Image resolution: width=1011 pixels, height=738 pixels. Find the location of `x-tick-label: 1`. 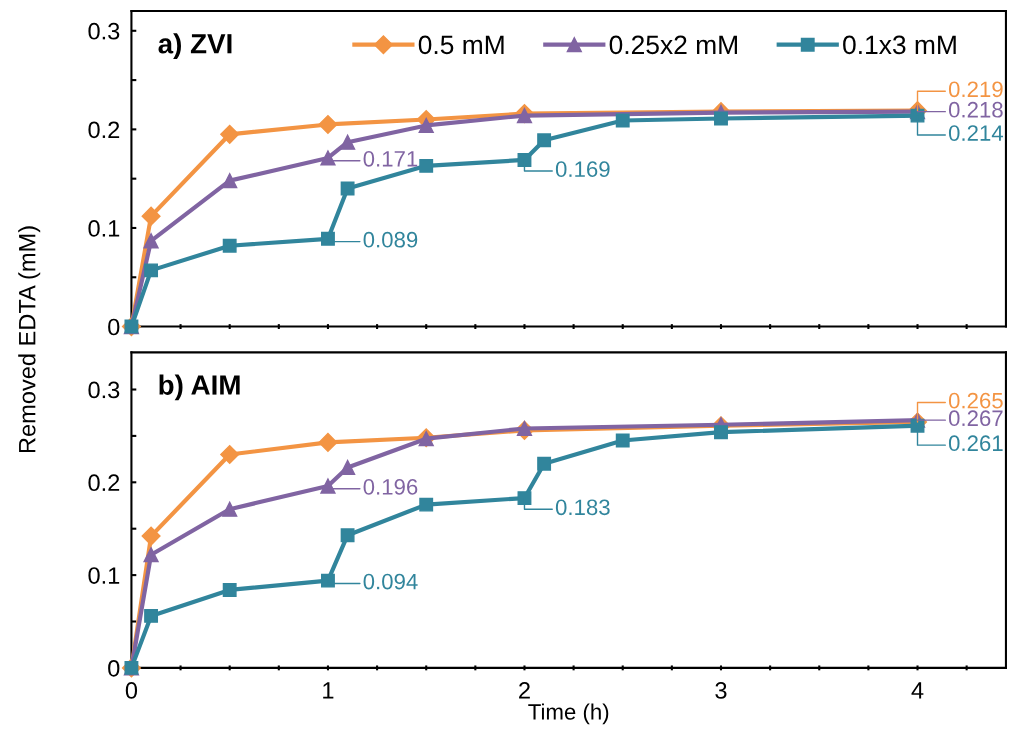

x-tick-label: 1 is located at coordinates (328, 690).